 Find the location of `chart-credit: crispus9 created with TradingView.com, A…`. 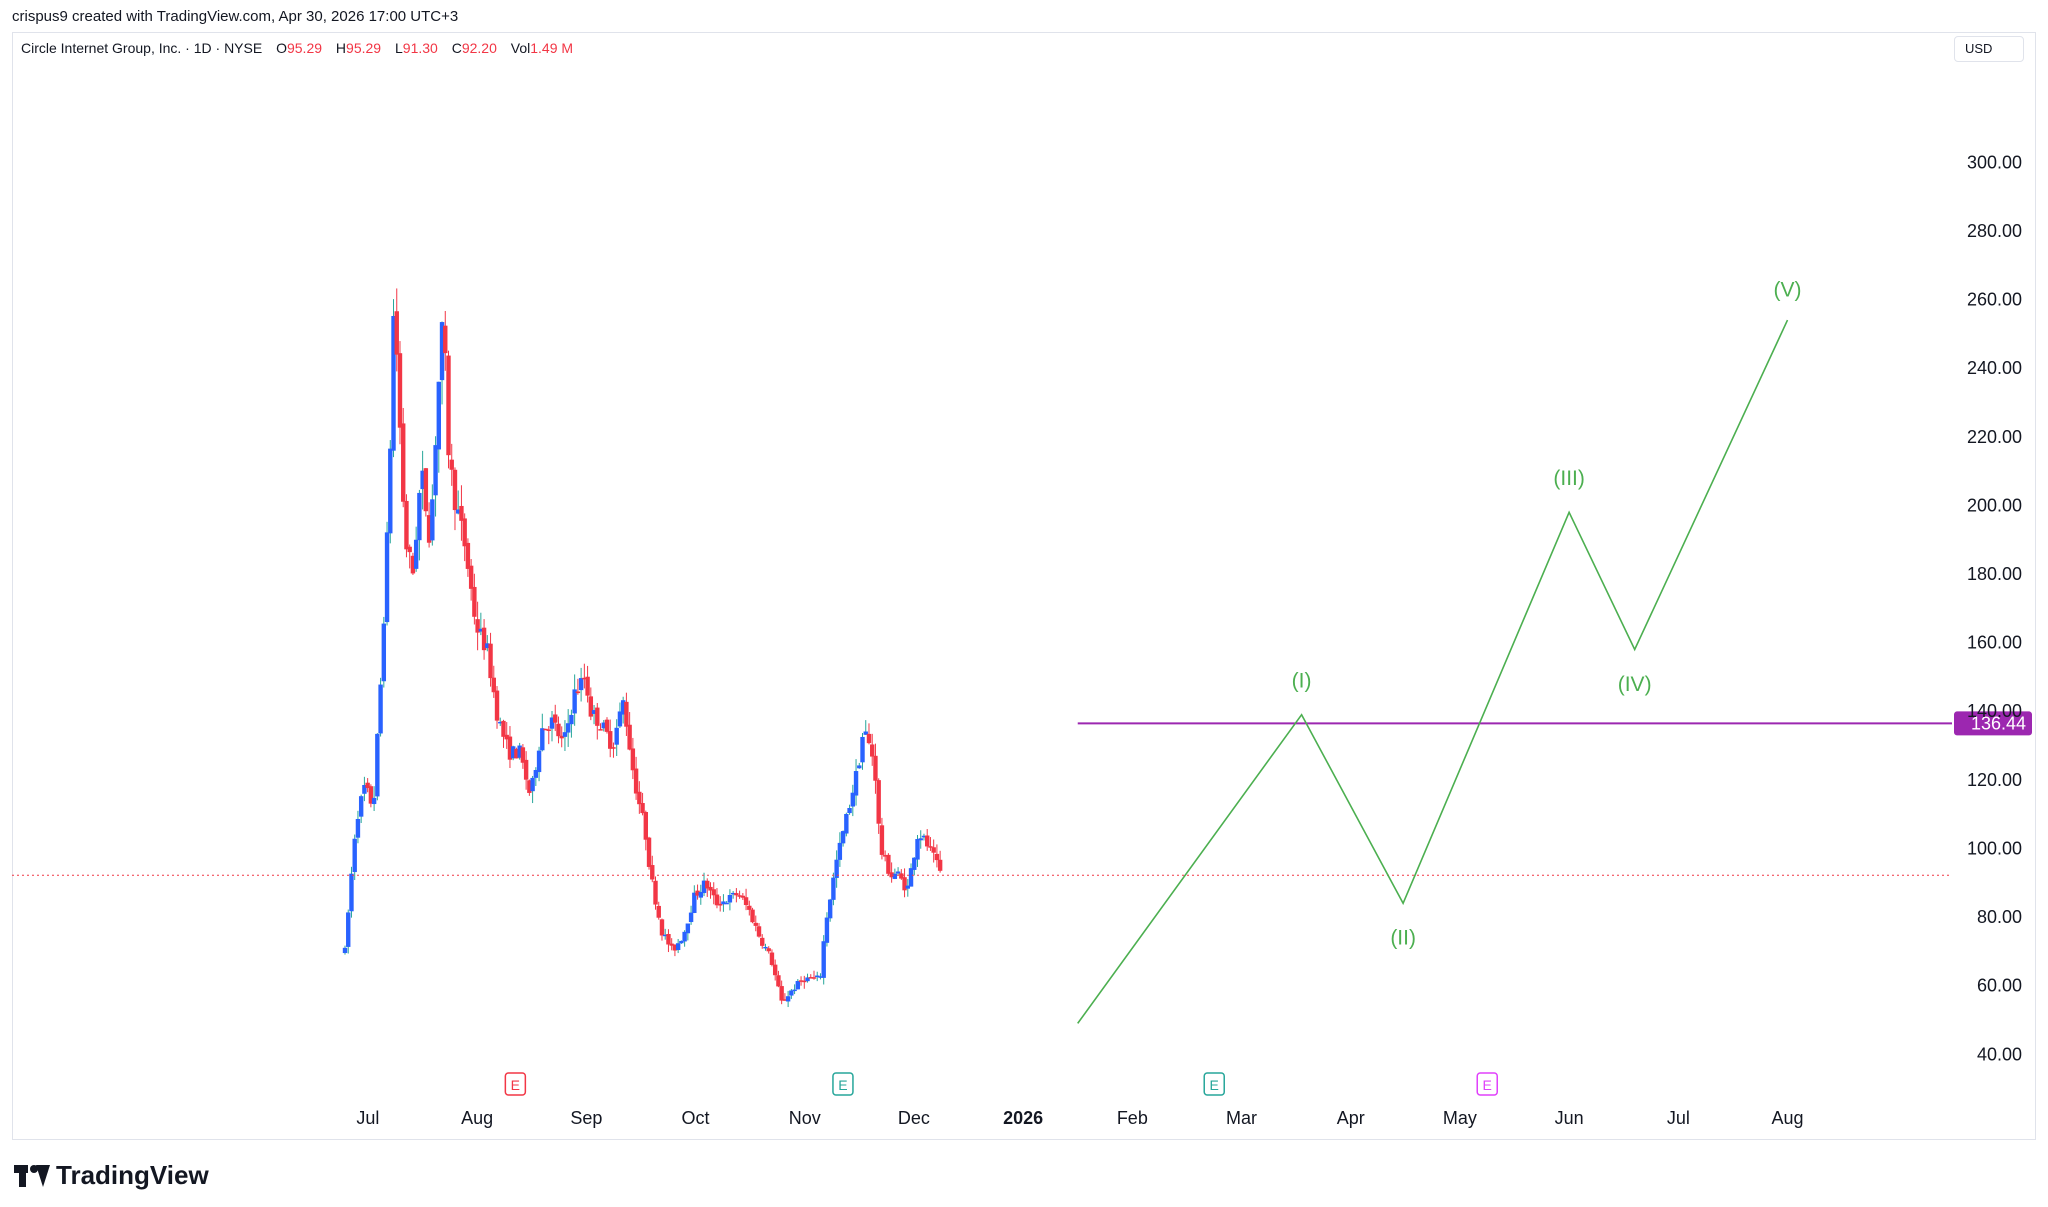

chart-credit: crispus9 created with TradingView.com, A… is located at coordinates (235, 16).